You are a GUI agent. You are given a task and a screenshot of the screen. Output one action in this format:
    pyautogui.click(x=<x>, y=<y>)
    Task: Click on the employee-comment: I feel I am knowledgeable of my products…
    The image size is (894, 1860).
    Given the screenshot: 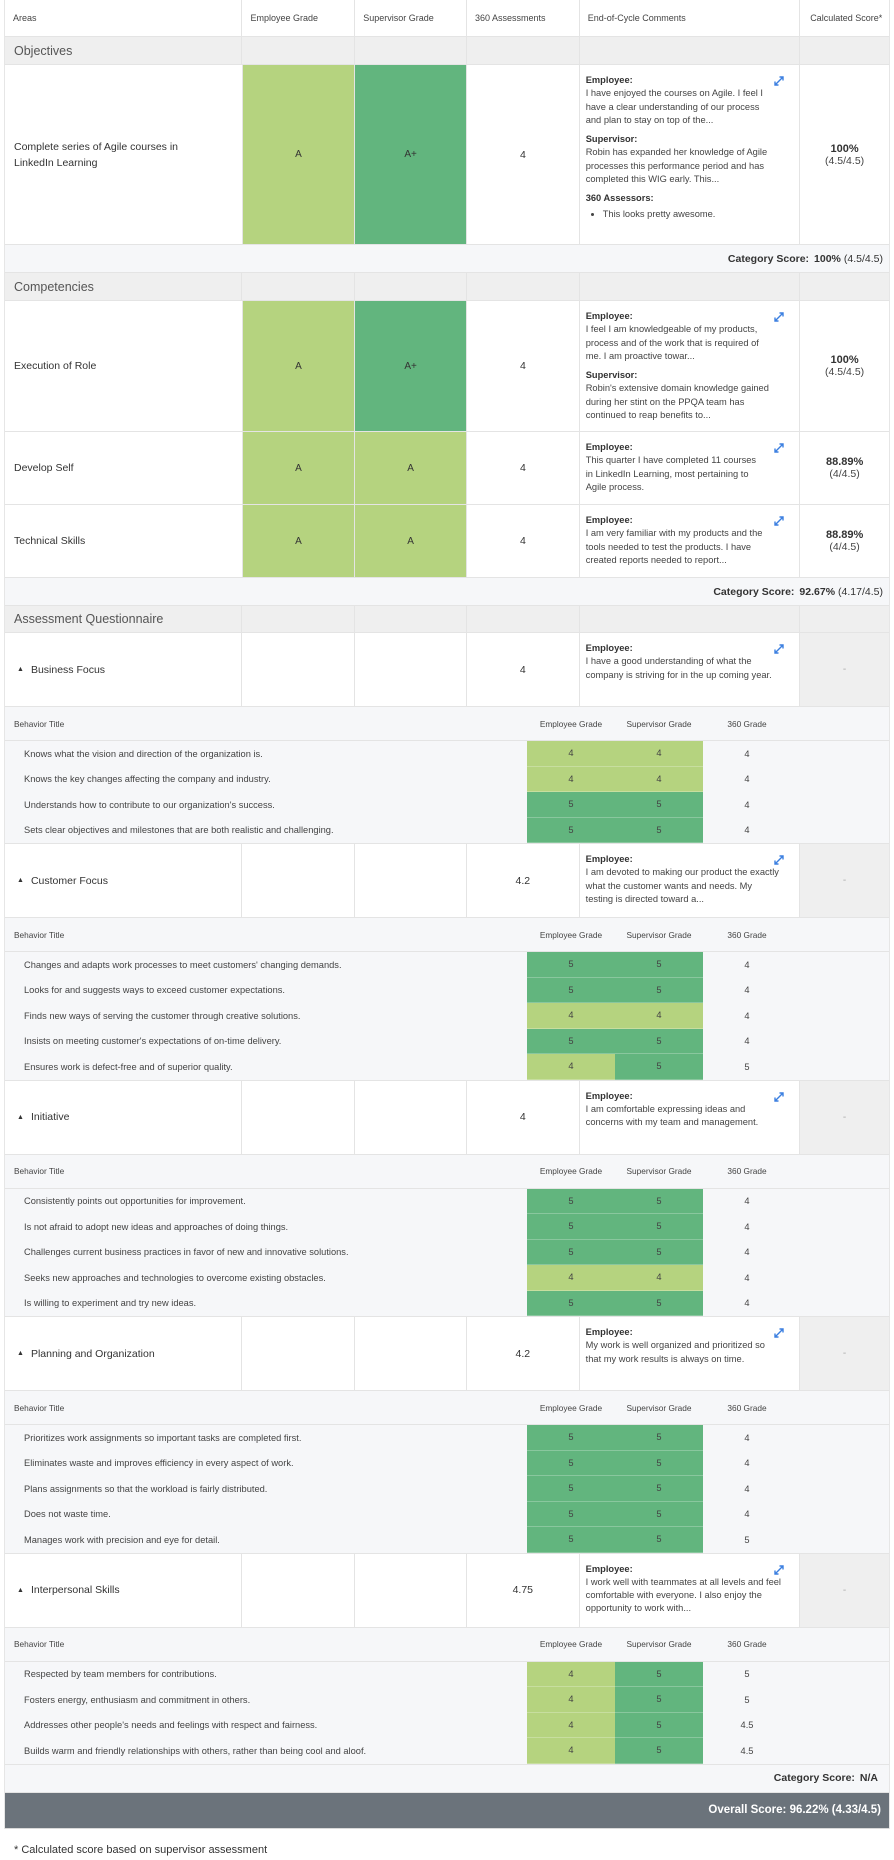 What is the action you would take?
    pyautogui.click(x=672, y=342)
    